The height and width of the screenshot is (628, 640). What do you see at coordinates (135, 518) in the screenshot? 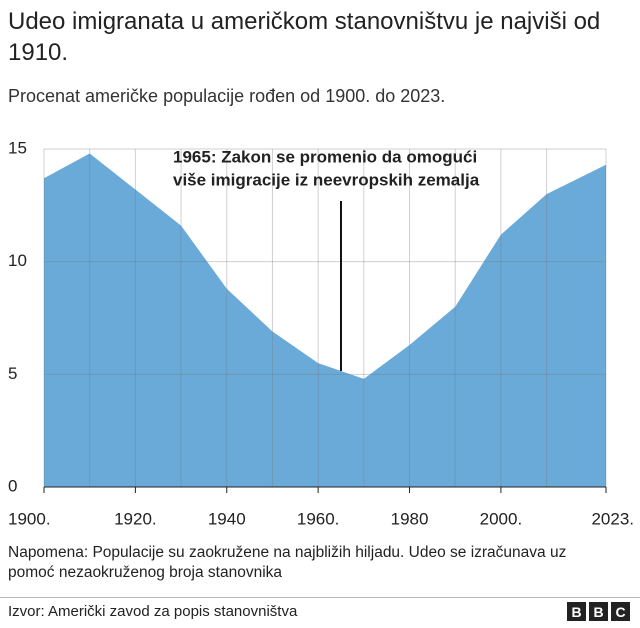
I see `x-tick-label: 1920.` at bounding box center [135, 518].